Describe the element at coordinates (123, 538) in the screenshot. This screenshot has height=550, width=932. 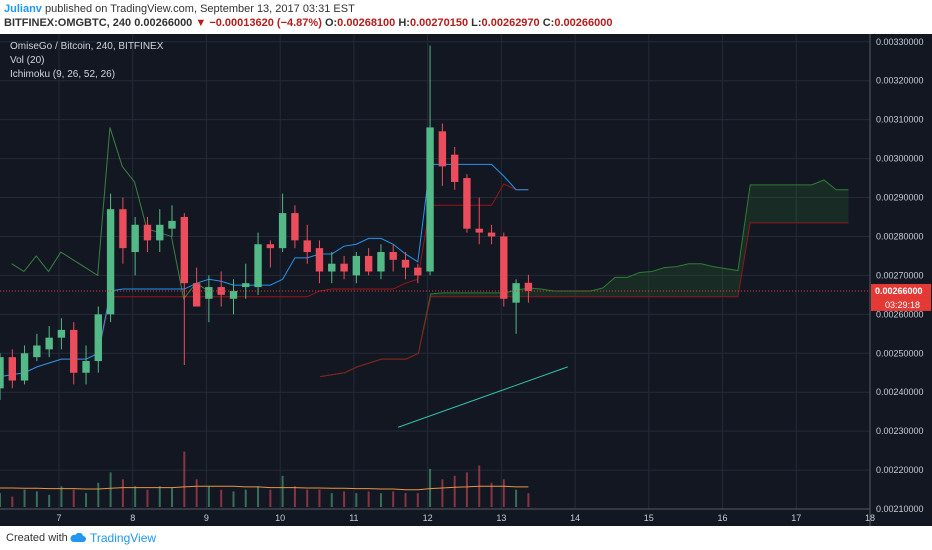
I see `tradingview-brand: TradingView` at that location.